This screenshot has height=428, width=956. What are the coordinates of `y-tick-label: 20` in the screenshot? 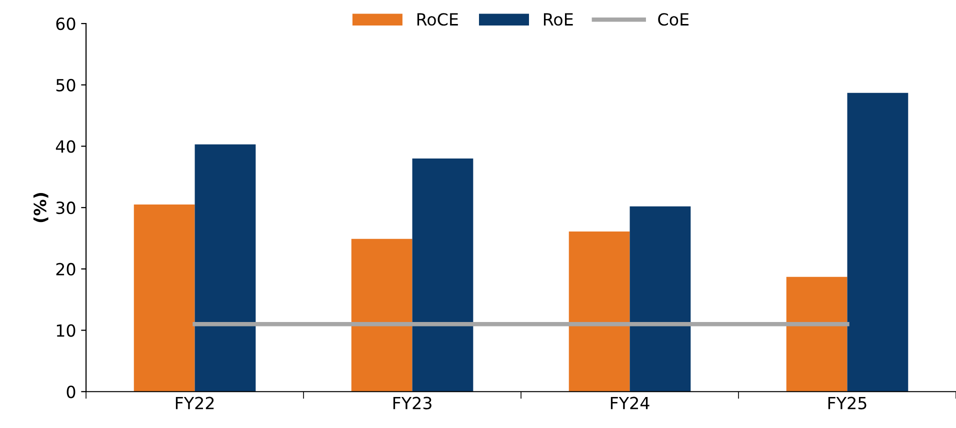 It's located at (66, 269).